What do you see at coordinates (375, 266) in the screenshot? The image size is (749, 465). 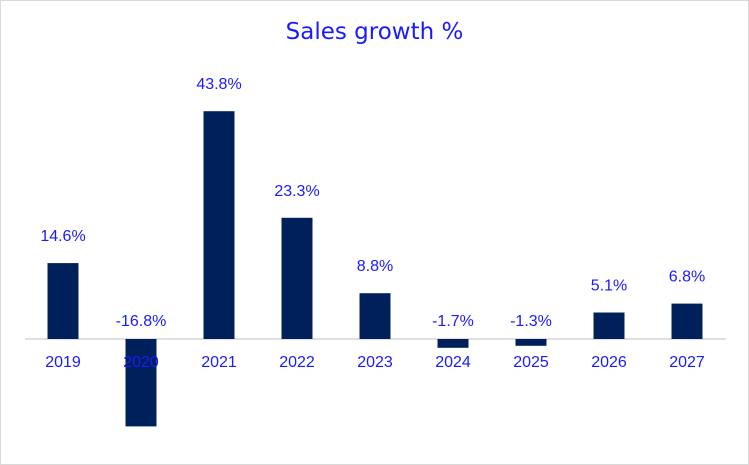 I see `data-label-2023: 8.8%` at bounding box center [375, 266].